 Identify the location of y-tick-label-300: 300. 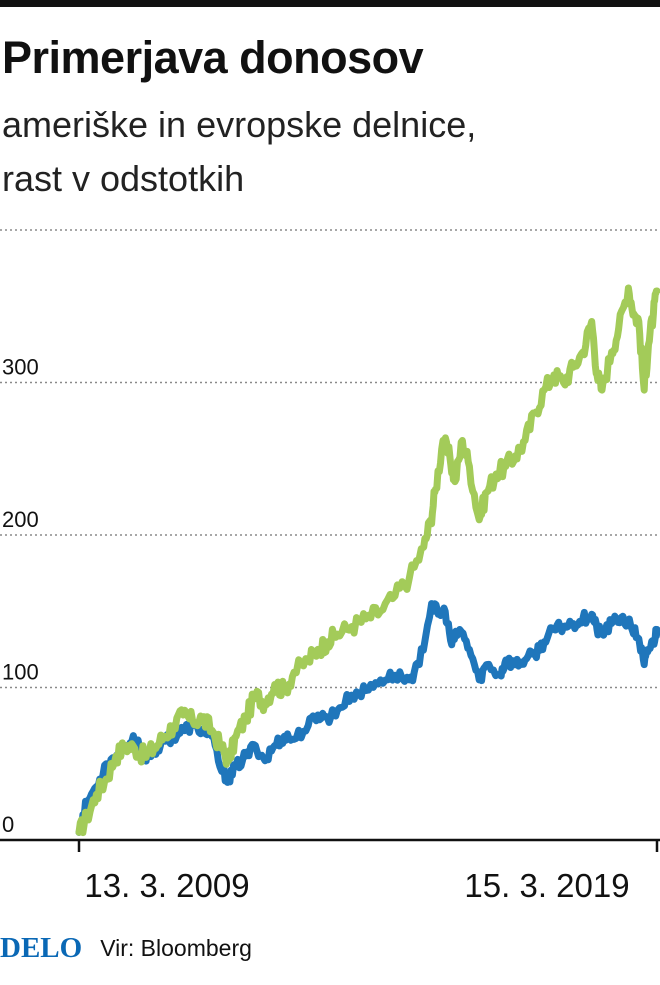
(20, 367).